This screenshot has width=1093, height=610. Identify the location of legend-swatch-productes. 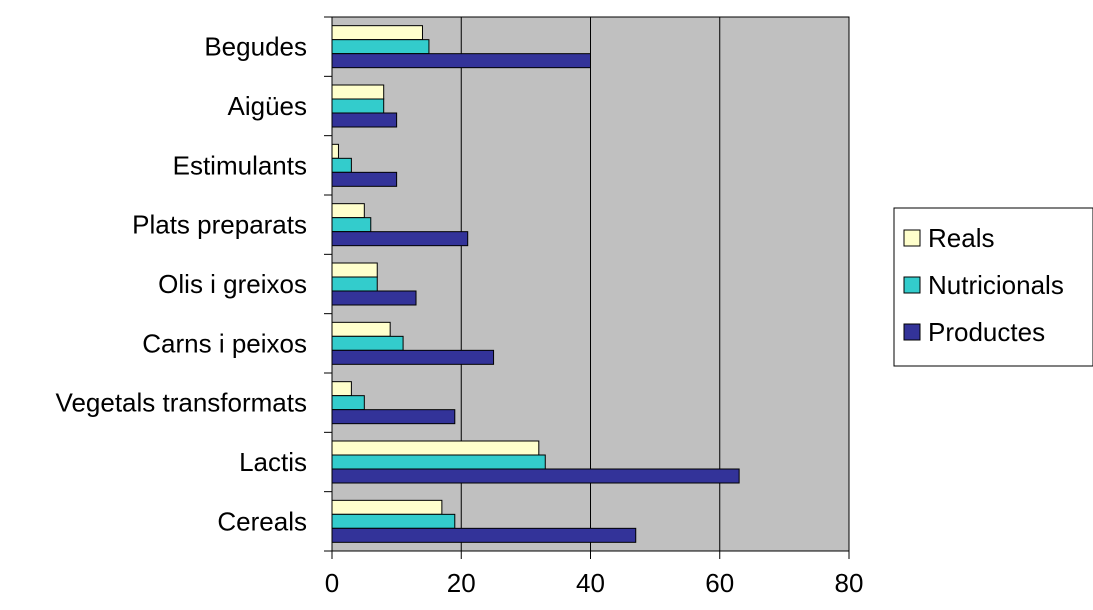
(912, 332).